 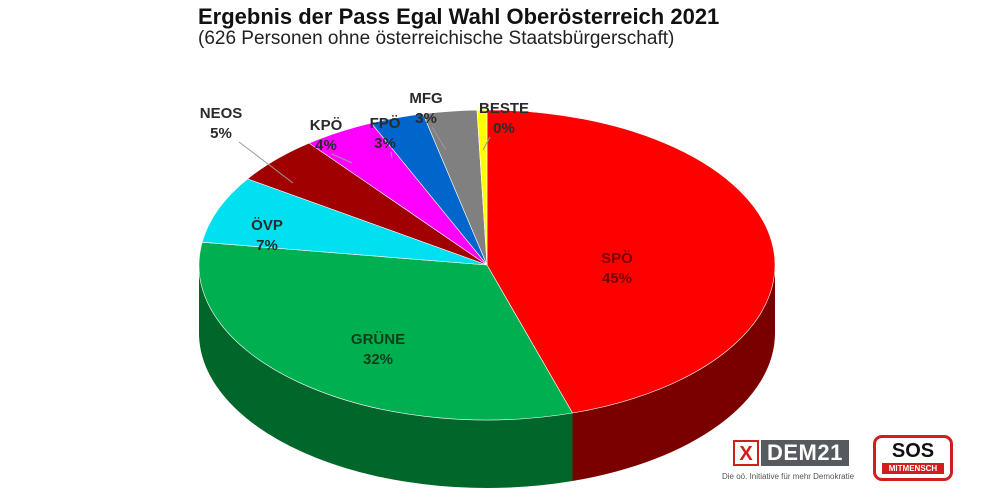 What do you see at coordinates (378, 339) in the screenshot?
I see `slice-label-gruene: GRÜNE` at bounding box center [378, 339].